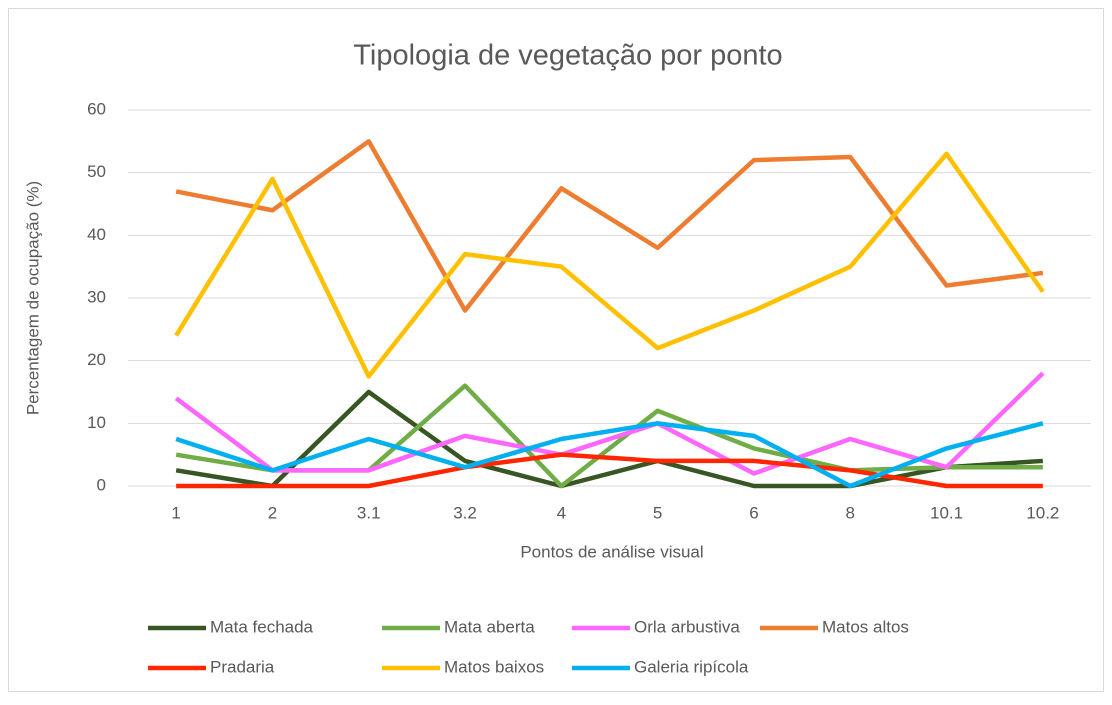 This screenshot has height=705, width=1112. What do you see at coordinates (567, 56) in the screenshot?
I see `chart-title: Tipologia de vegetação por ponto` at bounding box center [567, 56].